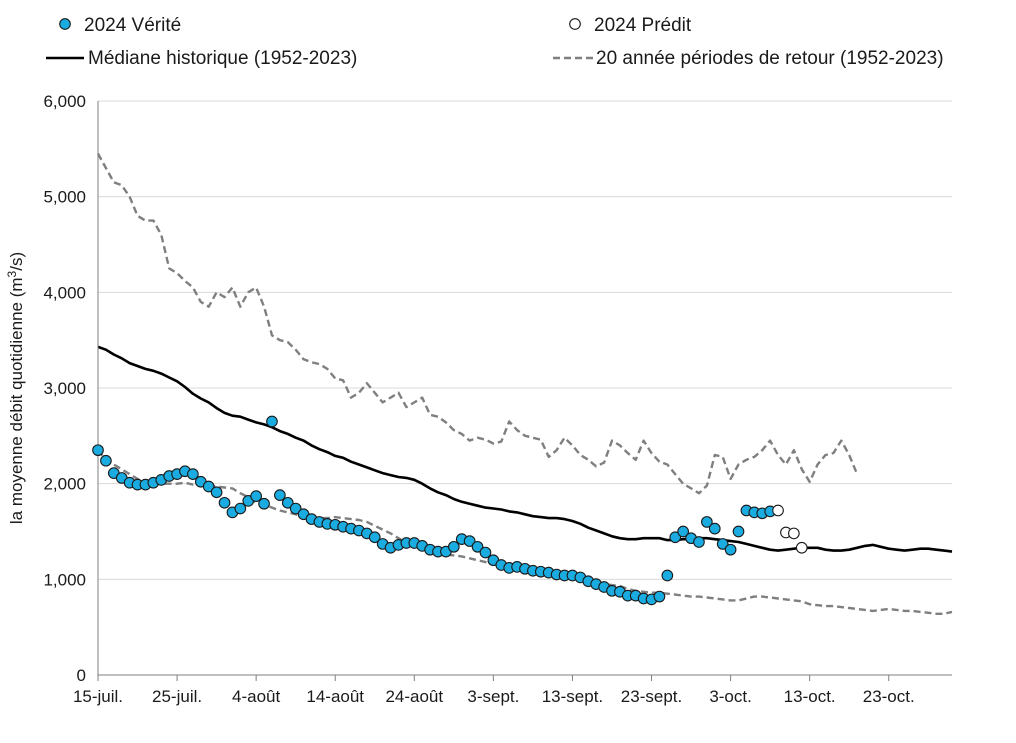 This screenshot has height=743, width=1016. I want to click on x-tick-label: 23-sept., so click(651, 696).